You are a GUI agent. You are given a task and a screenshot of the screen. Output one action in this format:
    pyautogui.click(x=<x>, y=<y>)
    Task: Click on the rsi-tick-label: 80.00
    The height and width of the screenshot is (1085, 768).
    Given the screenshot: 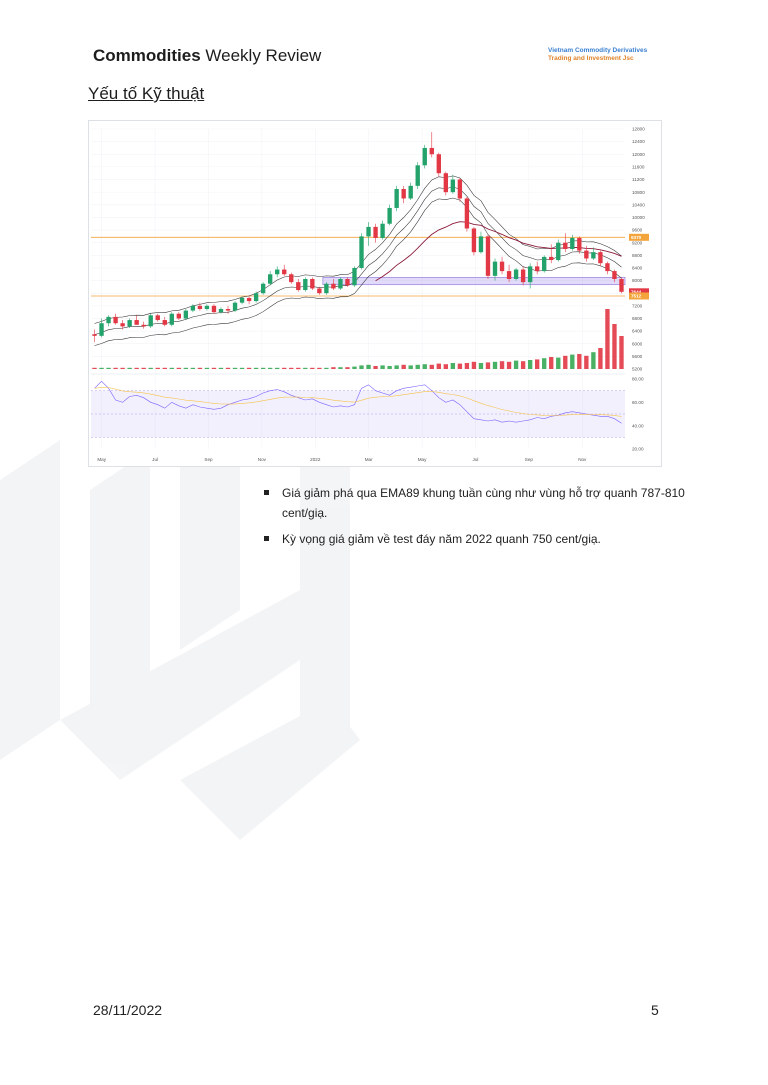 What is the action you would take?
    pyautogui.click(x=638, y=379)
    